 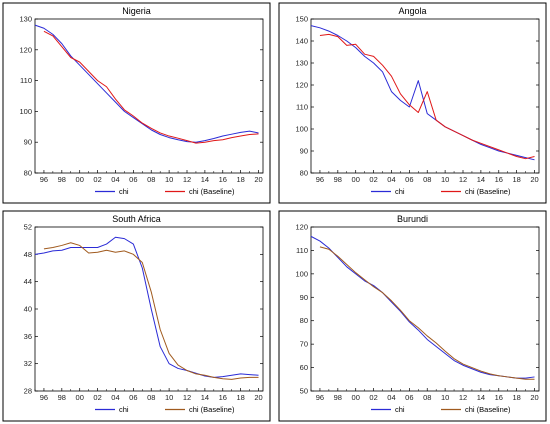 What do you see at coordinates (301, 41) in the screenshot?
I see `y-tick-label: 140` at bounding box center [301, 41].